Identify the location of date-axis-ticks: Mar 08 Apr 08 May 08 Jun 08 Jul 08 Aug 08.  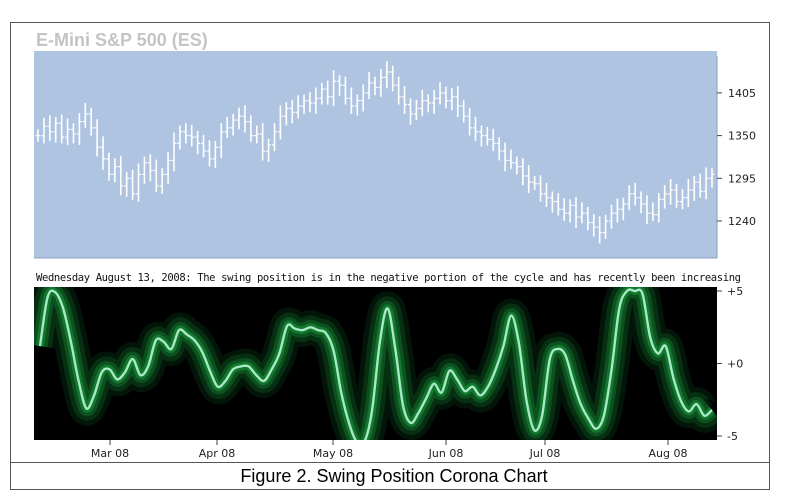
(389, 450).